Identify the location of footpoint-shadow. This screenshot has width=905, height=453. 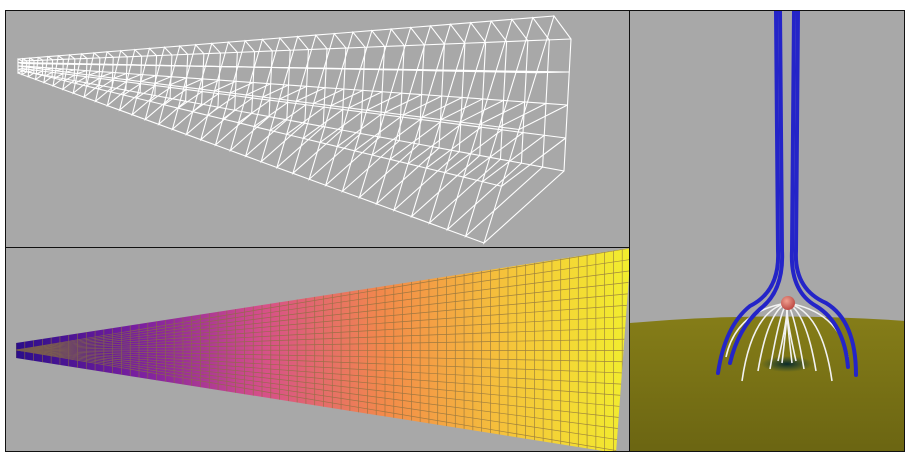
(787, 364).